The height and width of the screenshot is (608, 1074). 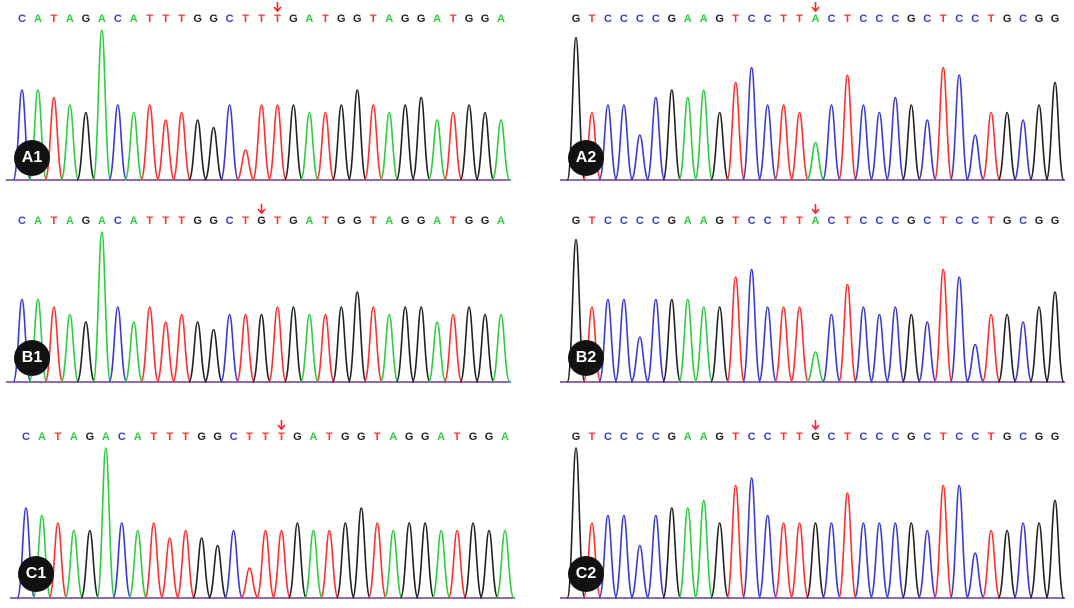 What do you see at coordinates (261, 95) in the screenshot?
I see `chromatogram-panel-a1: C A T A G A C A T T T G G C T T T G A T G G T A G G A T G G A A1` at bounding box center [261, 95].